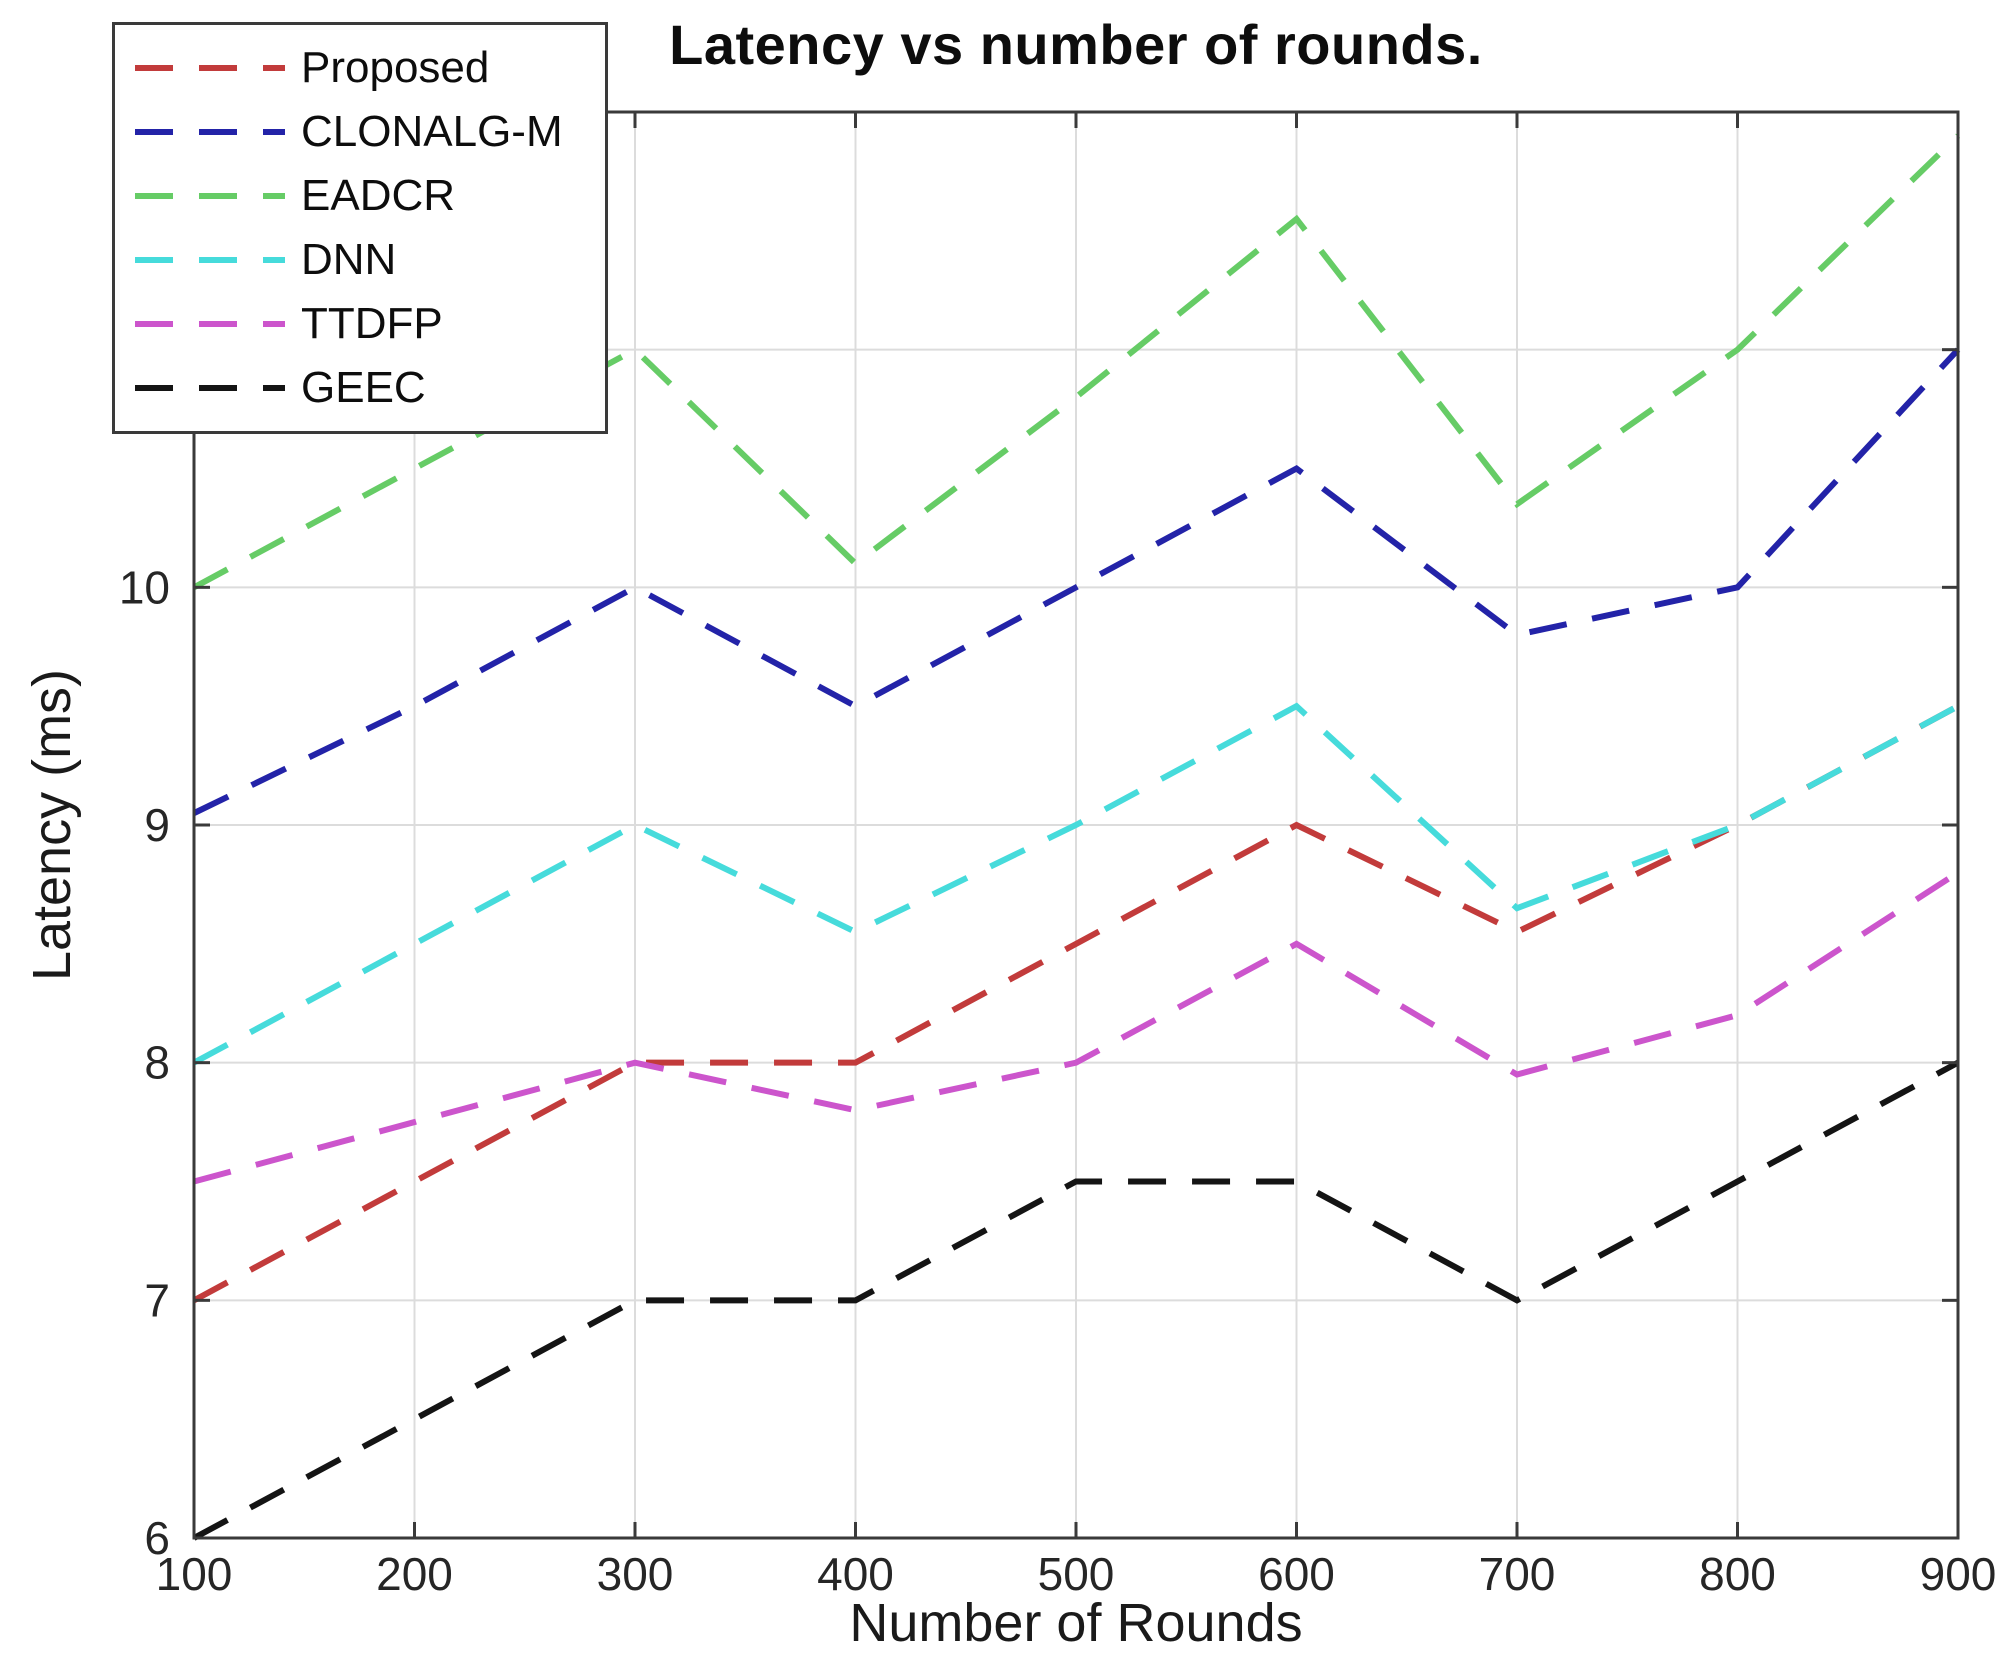 This screenshot has width=1998, height=1678. I want to click on legend-label-DNN: DNN, so click(349, 259).